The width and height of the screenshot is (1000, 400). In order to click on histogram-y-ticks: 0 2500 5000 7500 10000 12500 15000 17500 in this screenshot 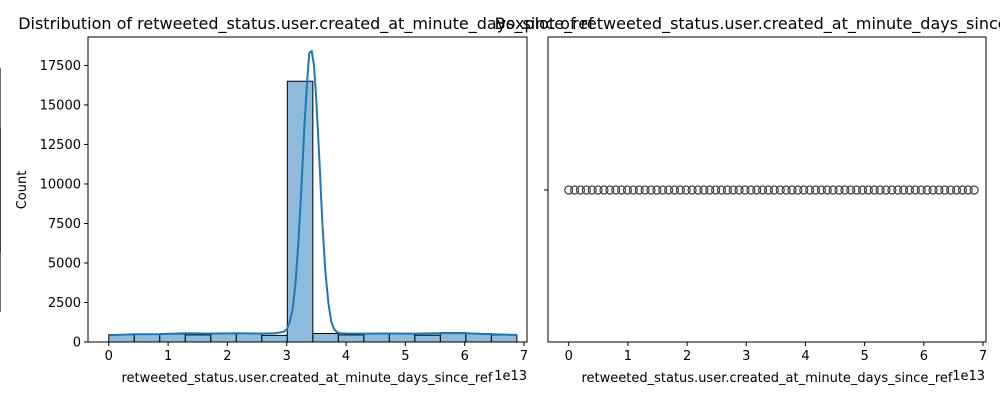, I will do `click(64, 205)`.